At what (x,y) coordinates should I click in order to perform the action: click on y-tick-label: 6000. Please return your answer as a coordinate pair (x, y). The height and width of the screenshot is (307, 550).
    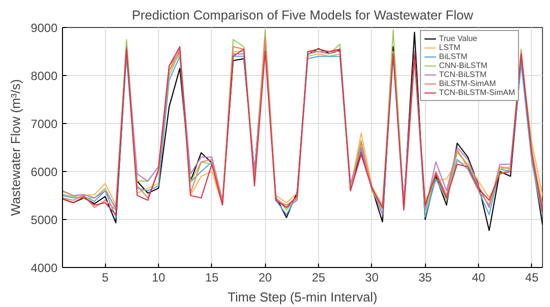
    Looking at the image, I should click on (44, 172).